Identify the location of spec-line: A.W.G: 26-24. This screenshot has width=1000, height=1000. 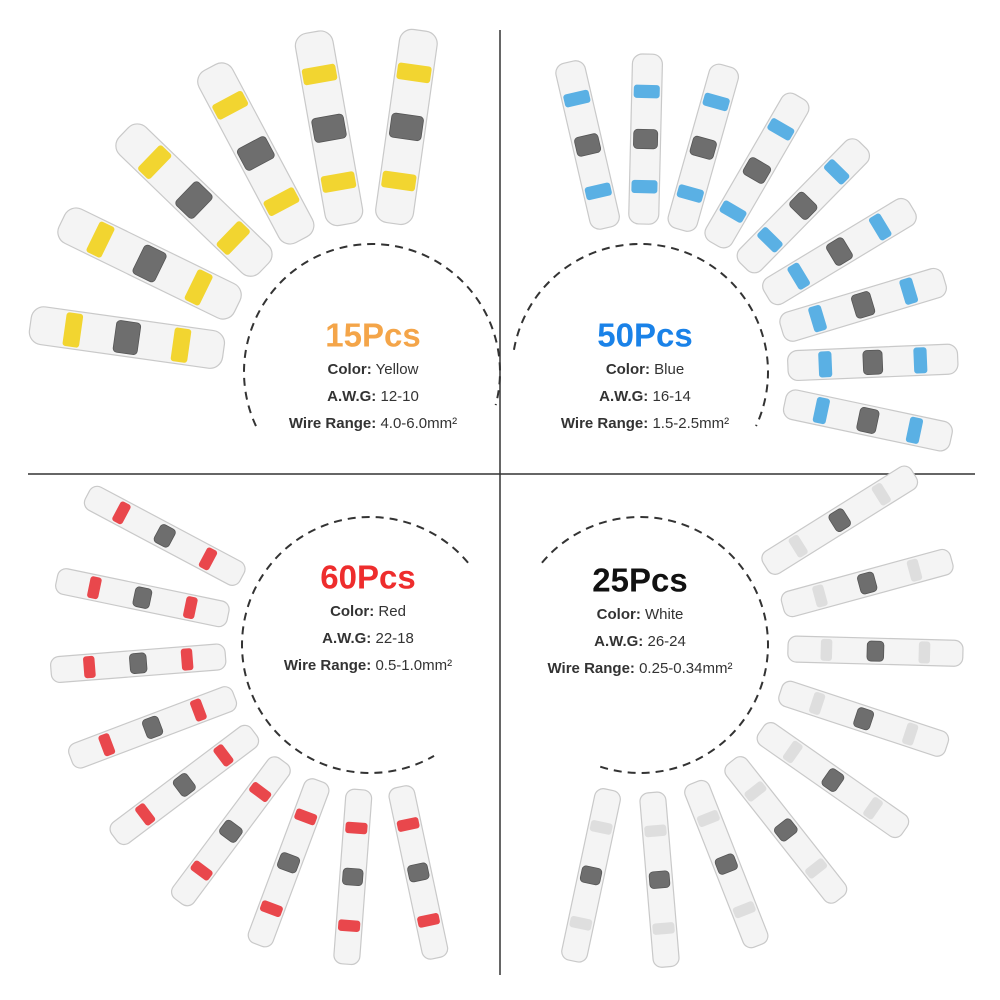
(640, 641).